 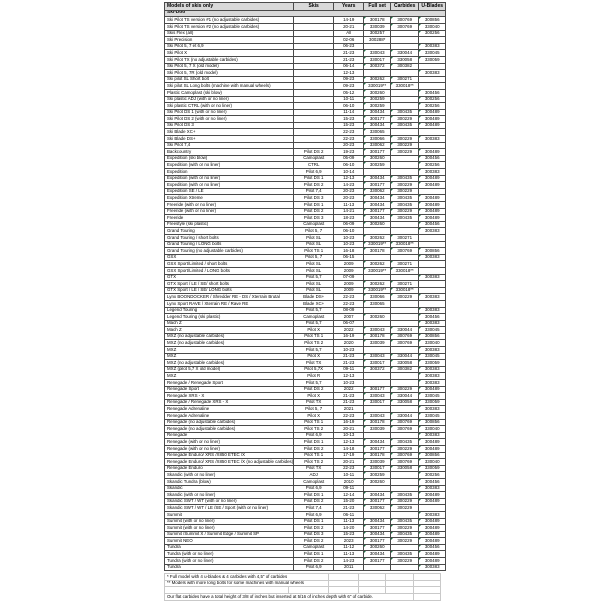 What do you see at coordinates (432, 99) in the screenshot?
I see `cell-u-blades: 300256` at bounding box center [432, 99].